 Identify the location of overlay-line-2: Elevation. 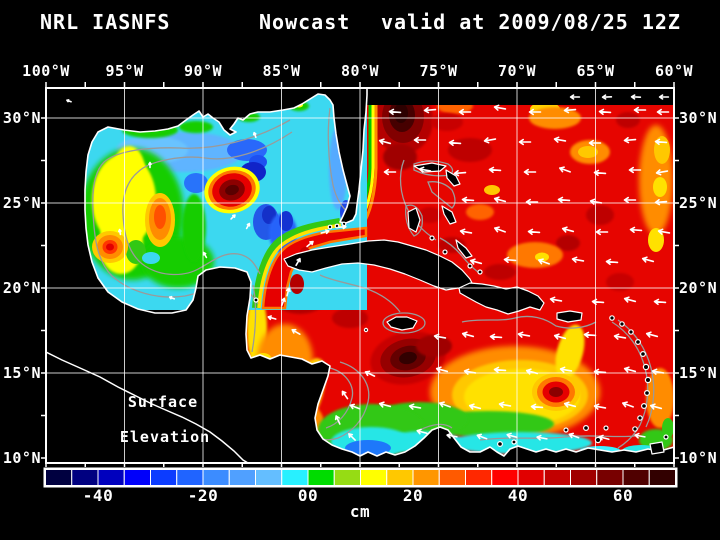
(165, 437).